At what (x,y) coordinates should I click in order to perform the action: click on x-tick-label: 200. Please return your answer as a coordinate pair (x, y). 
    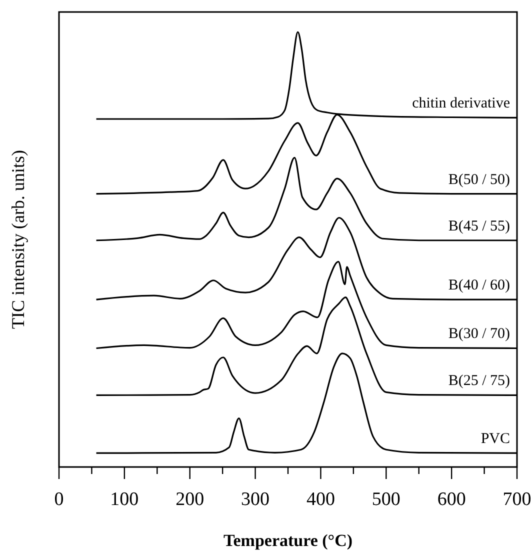
    Looking at the image, I should click on (190, 499).